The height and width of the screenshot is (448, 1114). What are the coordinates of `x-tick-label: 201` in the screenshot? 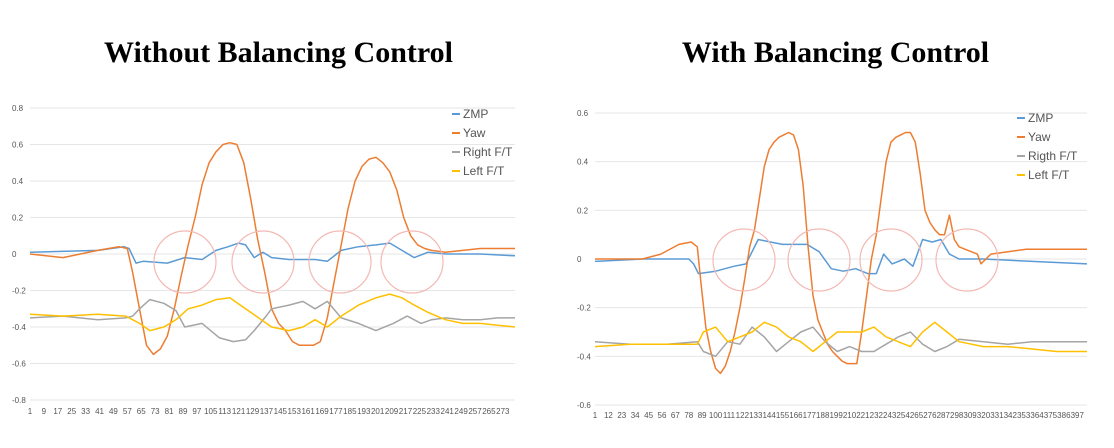 It's located at (378, 411).